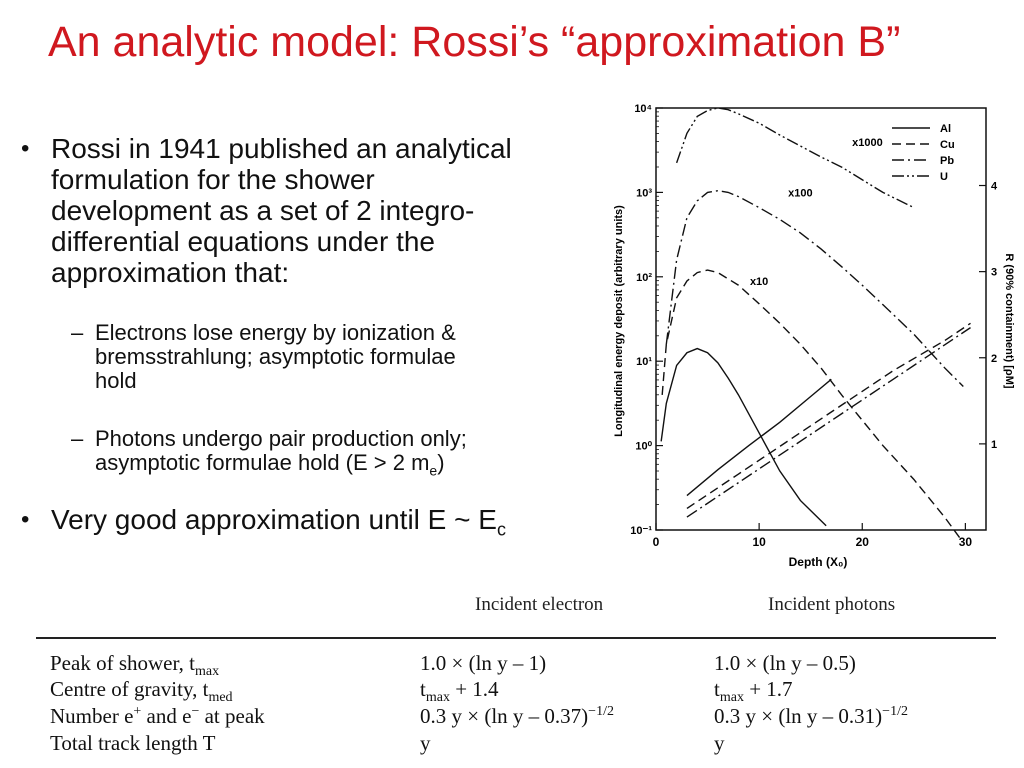 This screenshot has height=768, width=1024. I want to click on sub-line: Electrons lose energy by ionization &, so click(275, 332).